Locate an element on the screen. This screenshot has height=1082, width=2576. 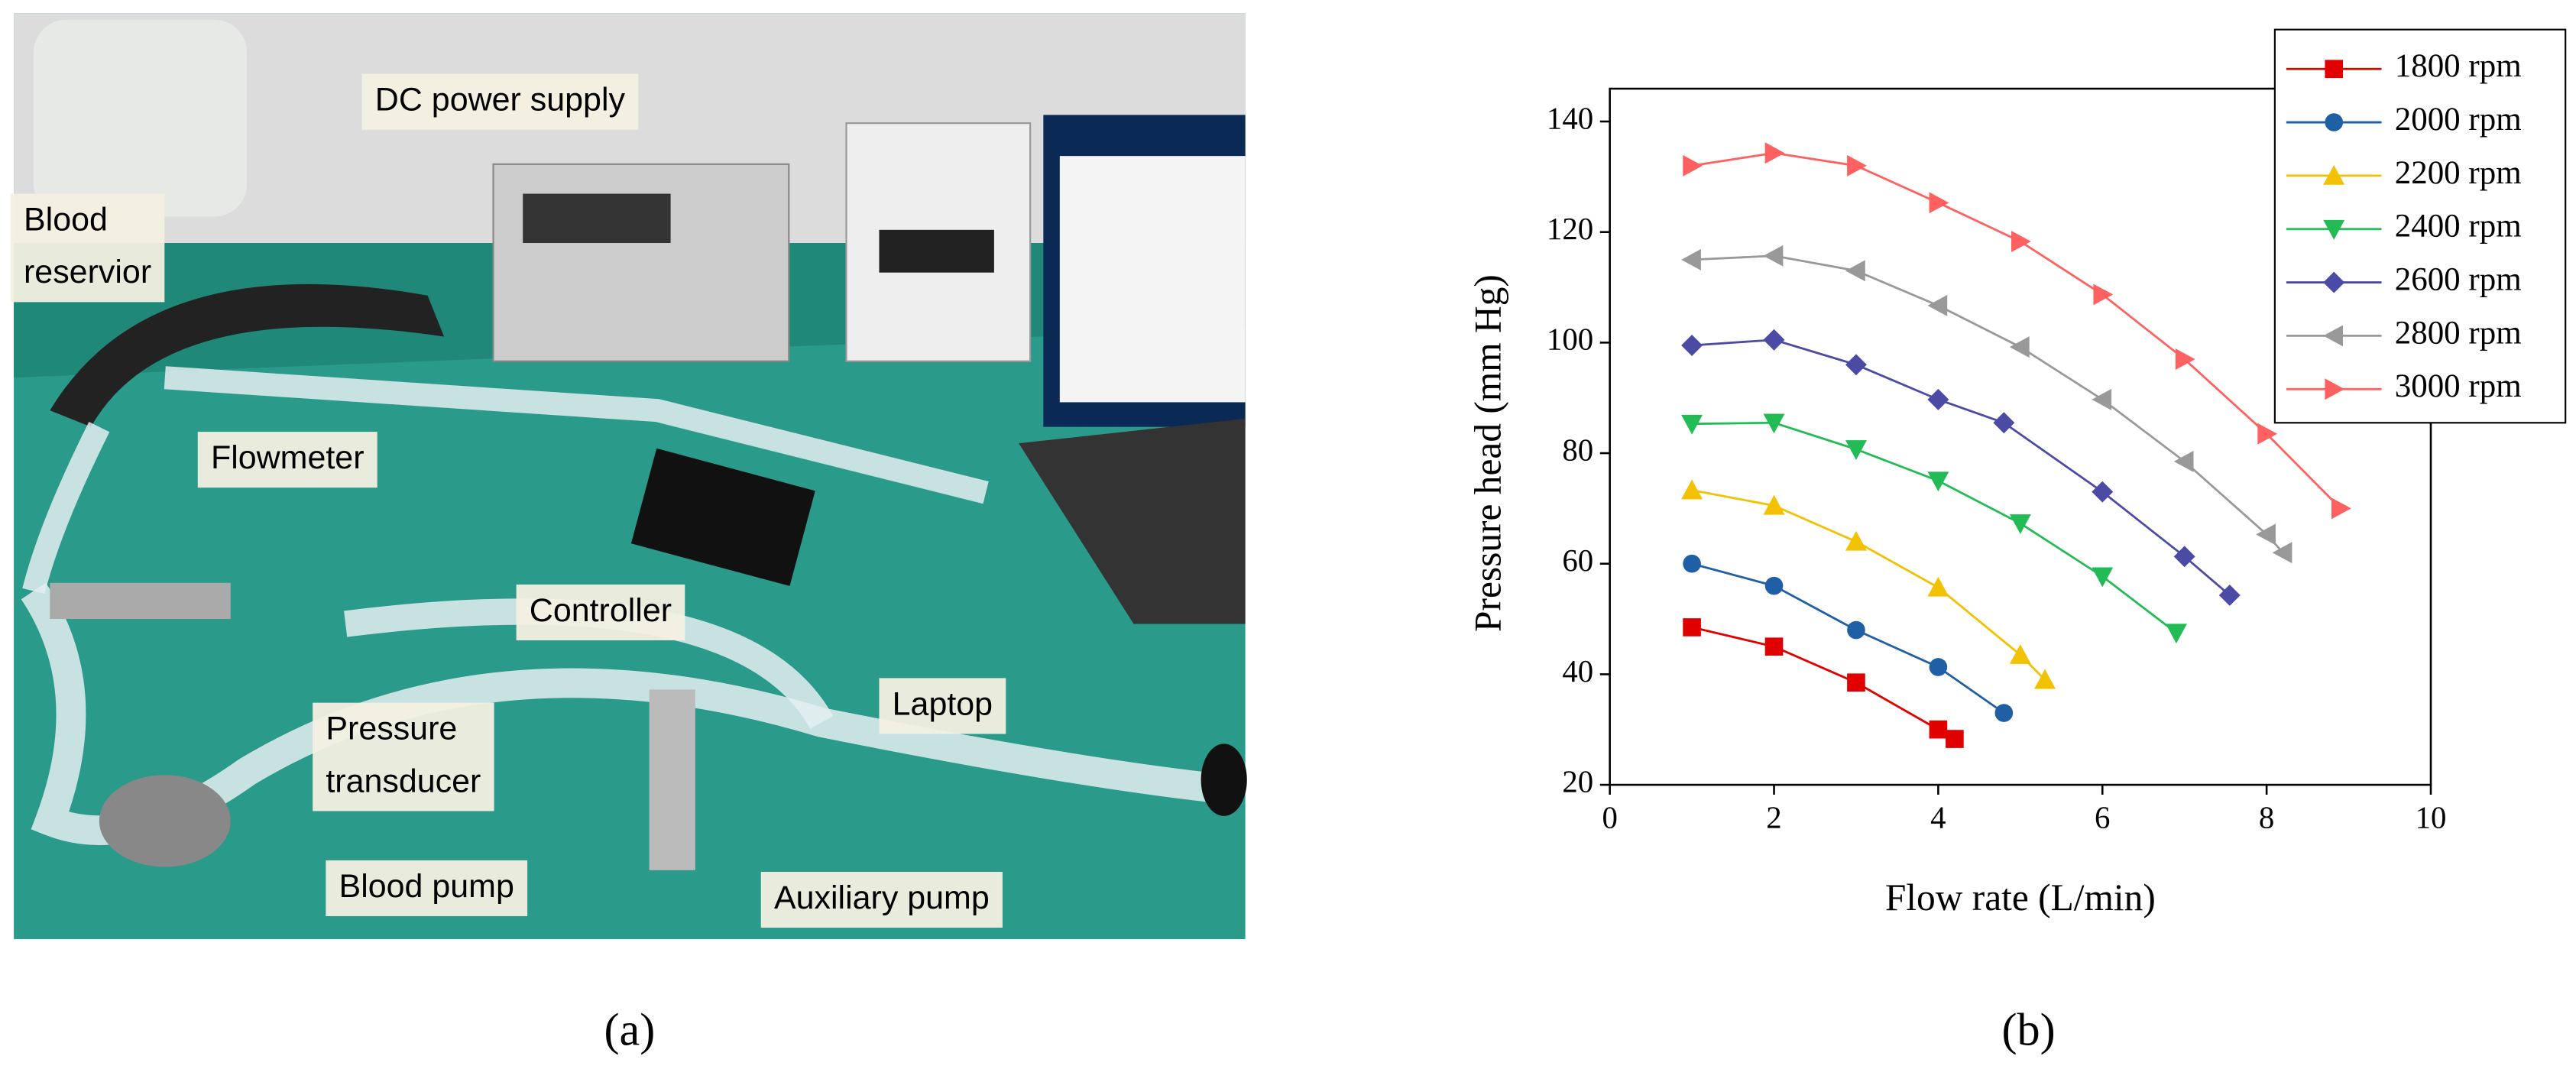
x-tick-label: 0 is located at coordinates (1610, 818).